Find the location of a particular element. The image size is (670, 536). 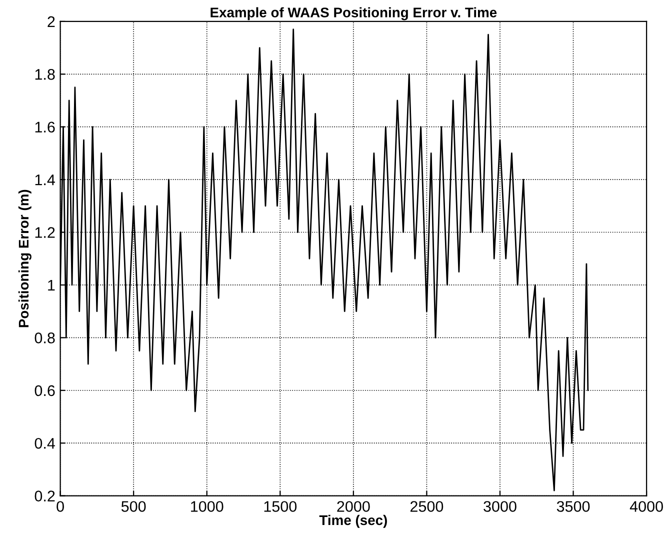

x-tick-label: 2000 is located at coordinates (353, 506).